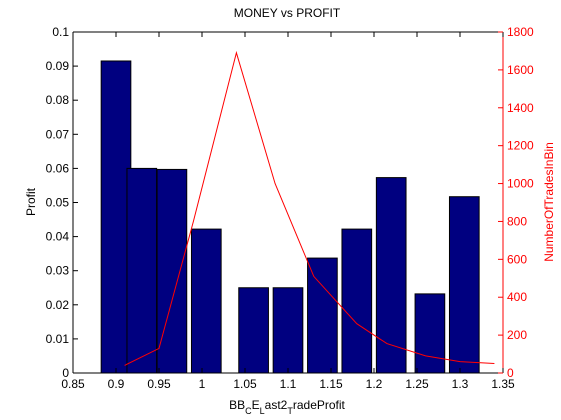 The width and height of the screenshot is (561, 420). What do you see at coordinates (517, 297) in the screenshot?
I see `y2-tick-label-2: 400` at bounding box center [517, 297].